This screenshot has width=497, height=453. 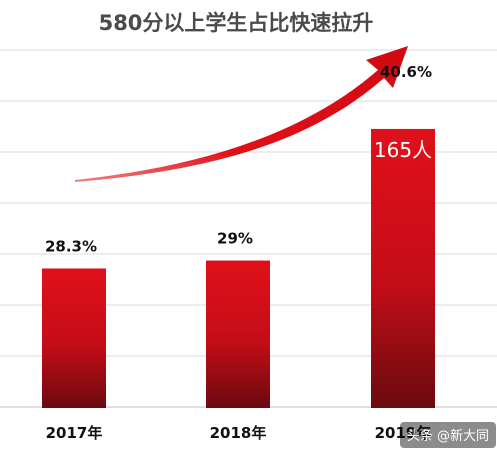 What do you see at coordinates (403, 150) in the screenshot?
I see `bar-annotation-165: 165人` at bounding box center [403, 150].